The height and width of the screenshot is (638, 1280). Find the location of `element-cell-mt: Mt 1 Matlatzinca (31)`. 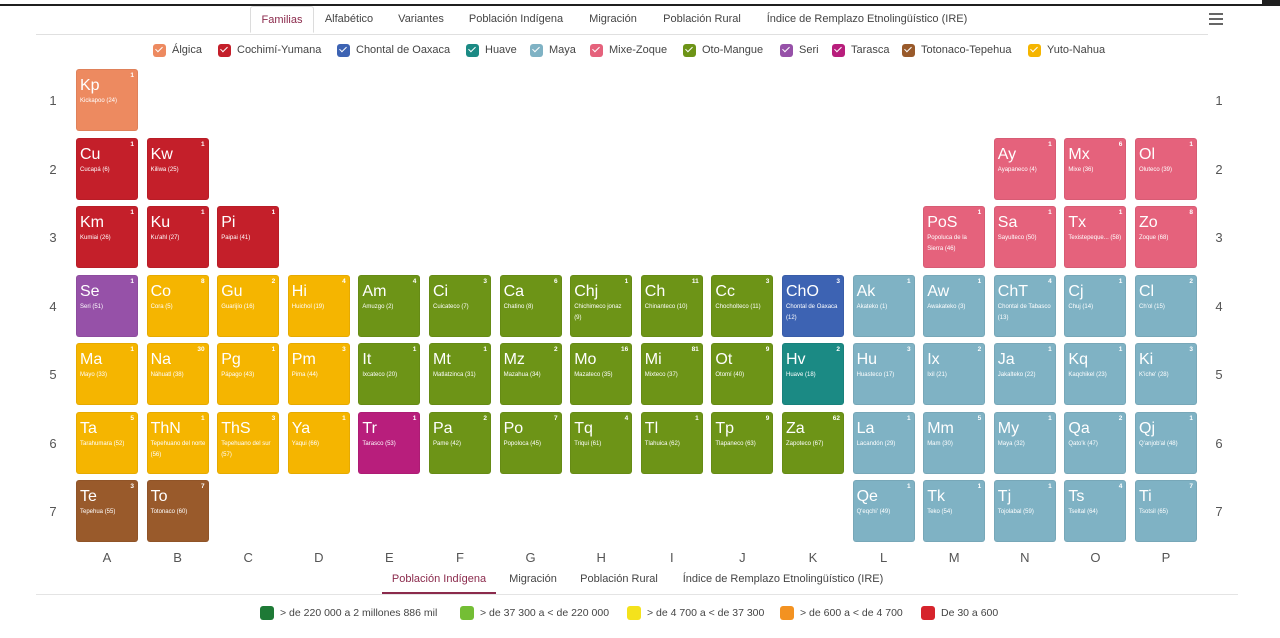

element-cell-mt: Mt 1 Matlatzinca (31) is located at coordinates (460, 374).